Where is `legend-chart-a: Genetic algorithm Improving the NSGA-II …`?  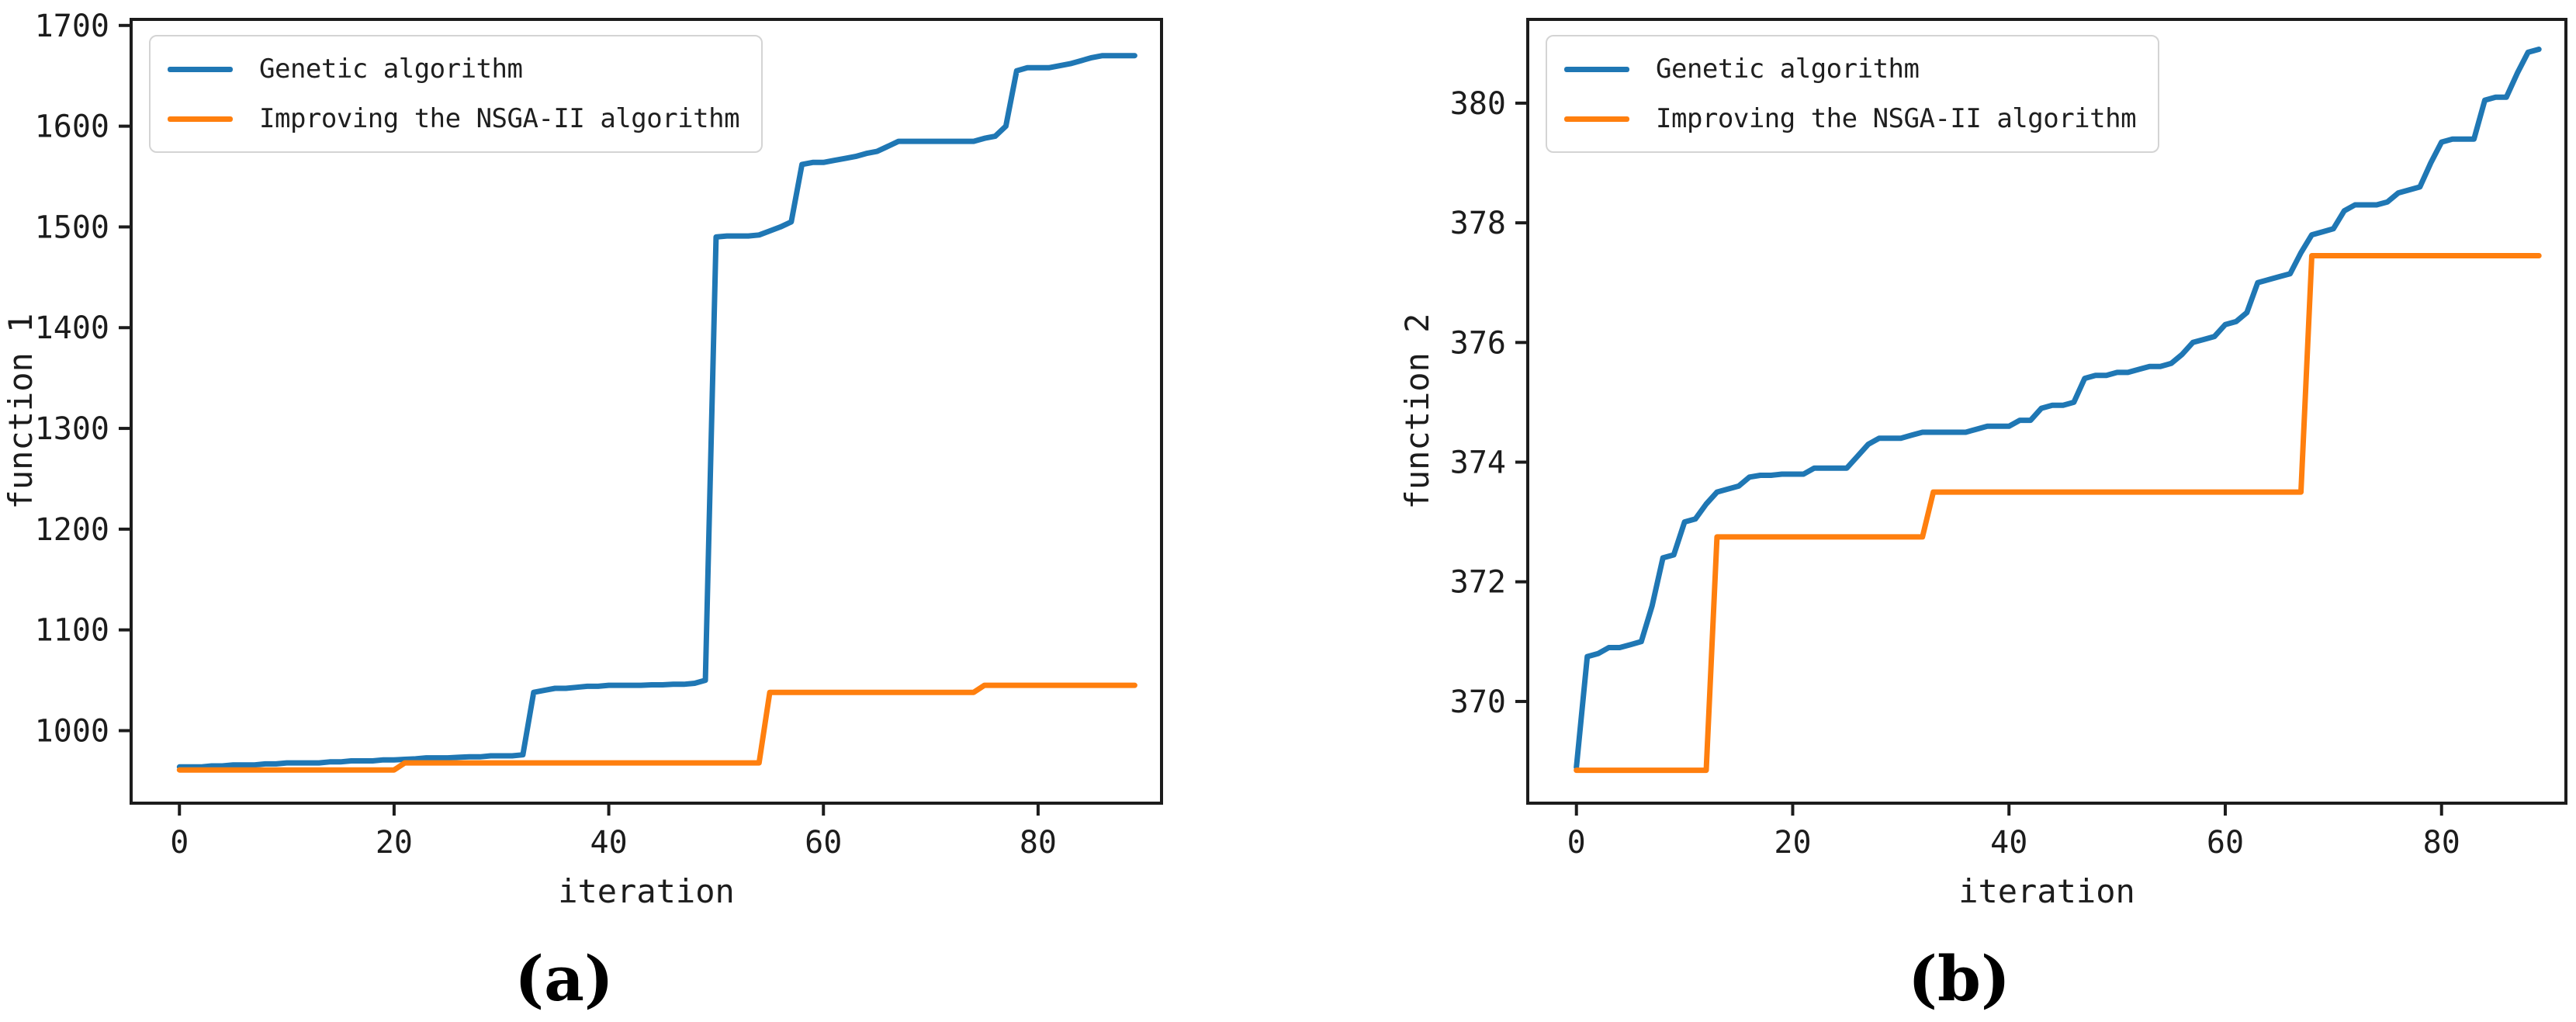 legend-chart-a: Genetic algorithm Improving the NSGA-II … is located at coordinates (456, 94).